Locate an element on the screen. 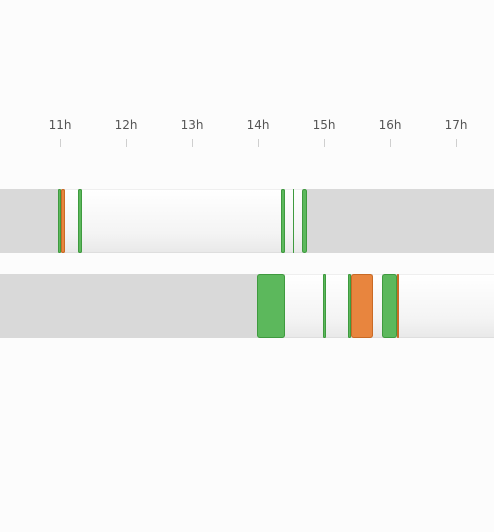 This screenshot has width=494, height=532. tick-label: 17h is located at coordinates (456, 125).